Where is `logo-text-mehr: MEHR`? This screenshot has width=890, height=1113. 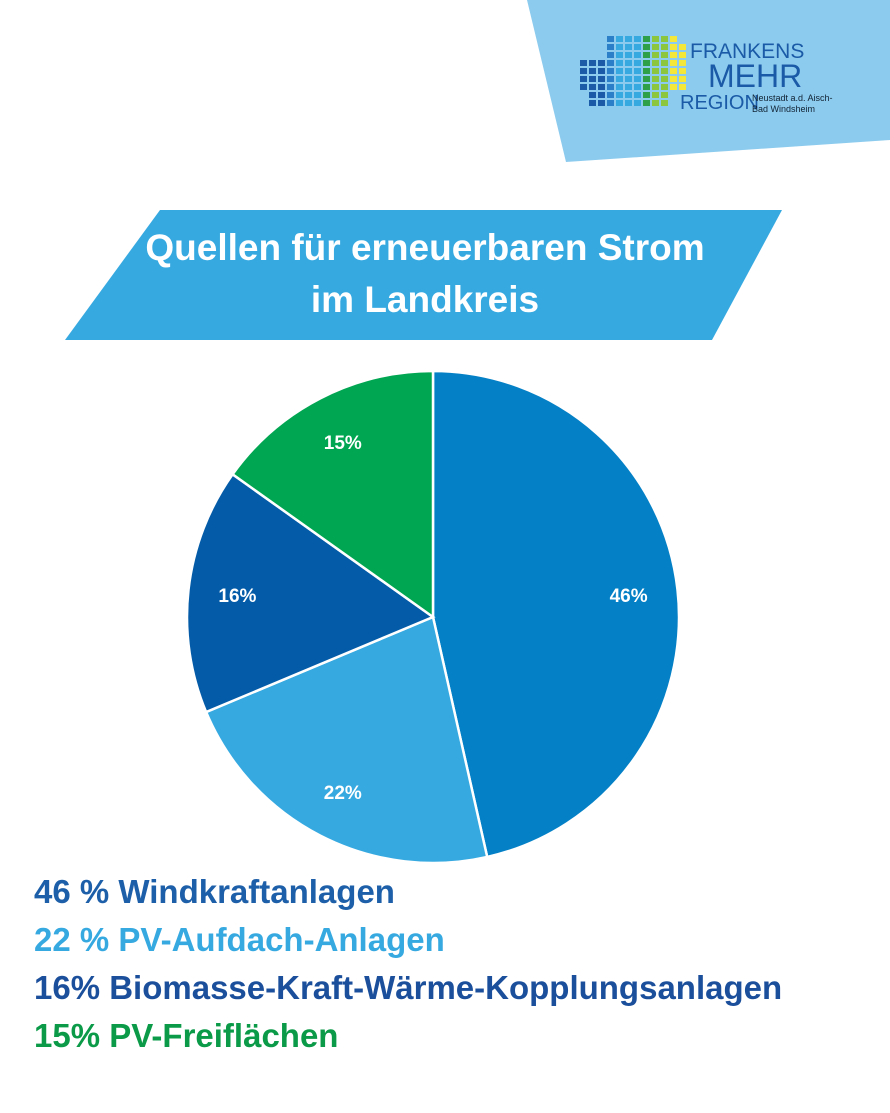 logo-text-mehr: MEHR is located at coordinates (755, 76).